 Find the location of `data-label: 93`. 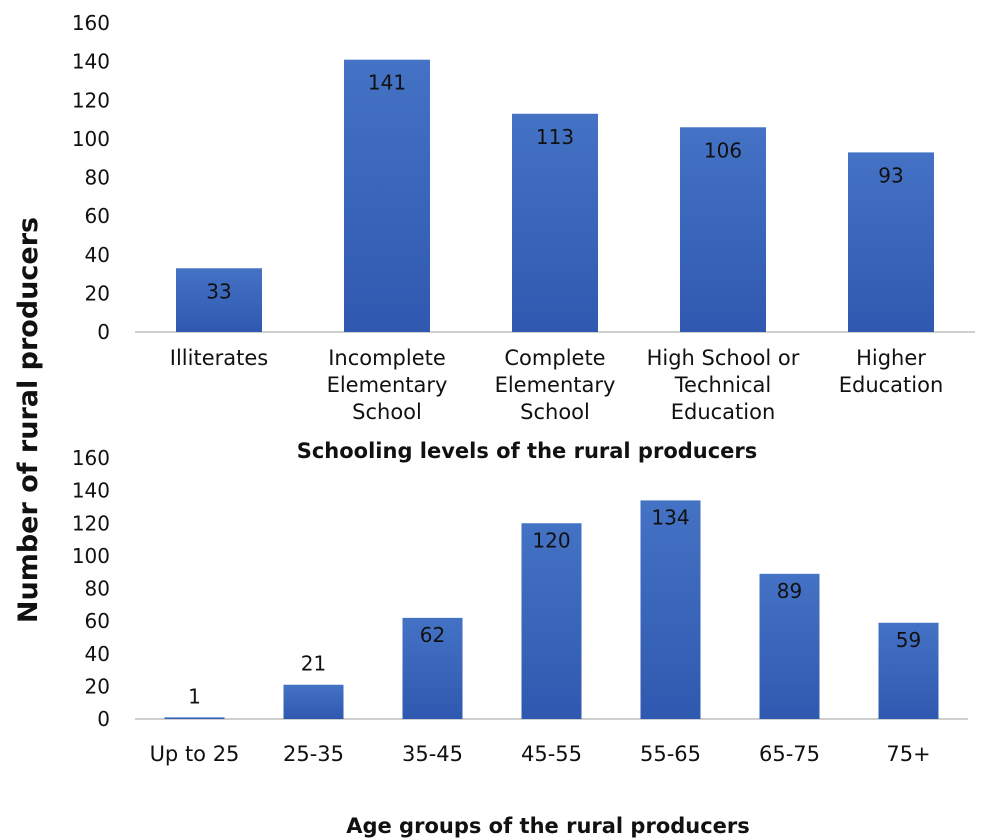

data-label: 93 is located at coordinates (890, 175).